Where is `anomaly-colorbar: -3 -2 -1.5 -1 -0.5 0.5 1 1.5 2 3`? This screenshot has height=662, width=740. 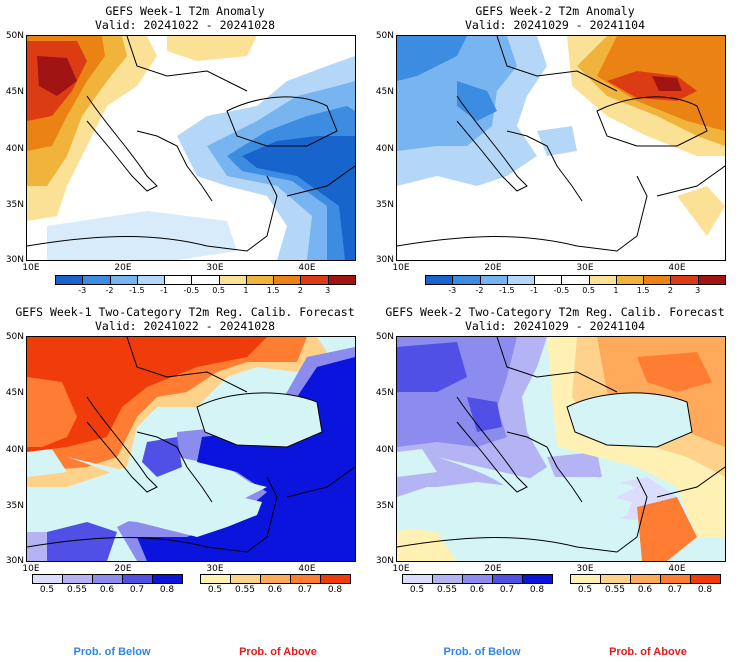
anomaly-colorbar: -3 -2 -1.5 -1 -0.5 0.5 1 1.5 2 3 is located at coordinates (205, 286).